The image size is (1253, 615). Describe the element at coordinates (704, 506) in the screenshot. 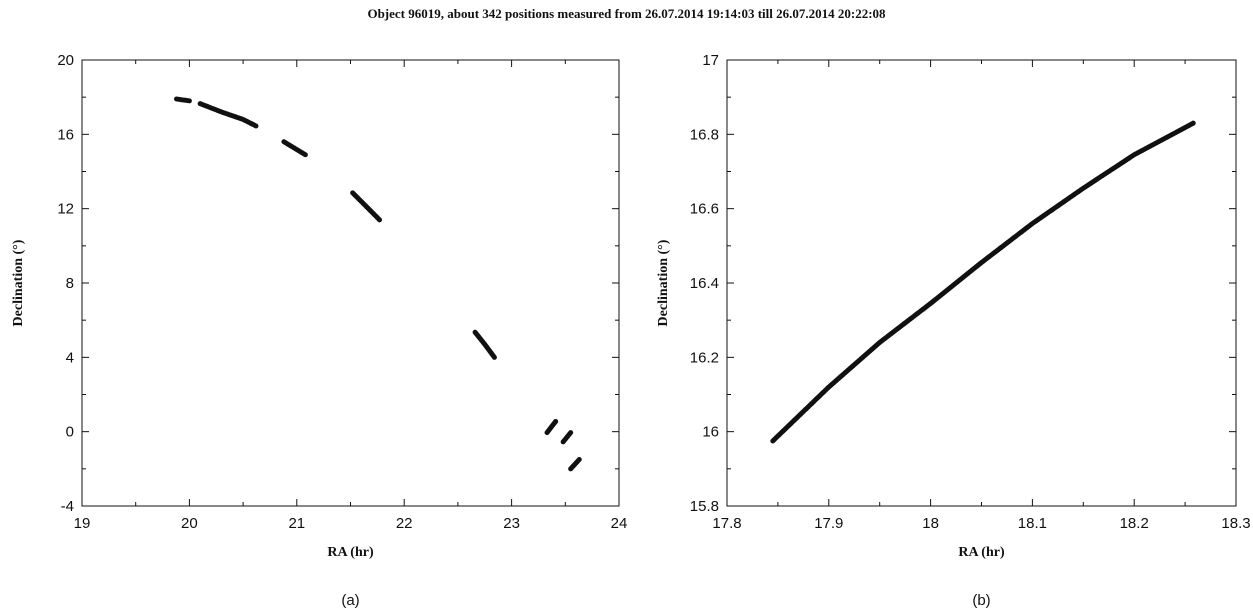

I see `y-tick-label: 15.8` at that location.